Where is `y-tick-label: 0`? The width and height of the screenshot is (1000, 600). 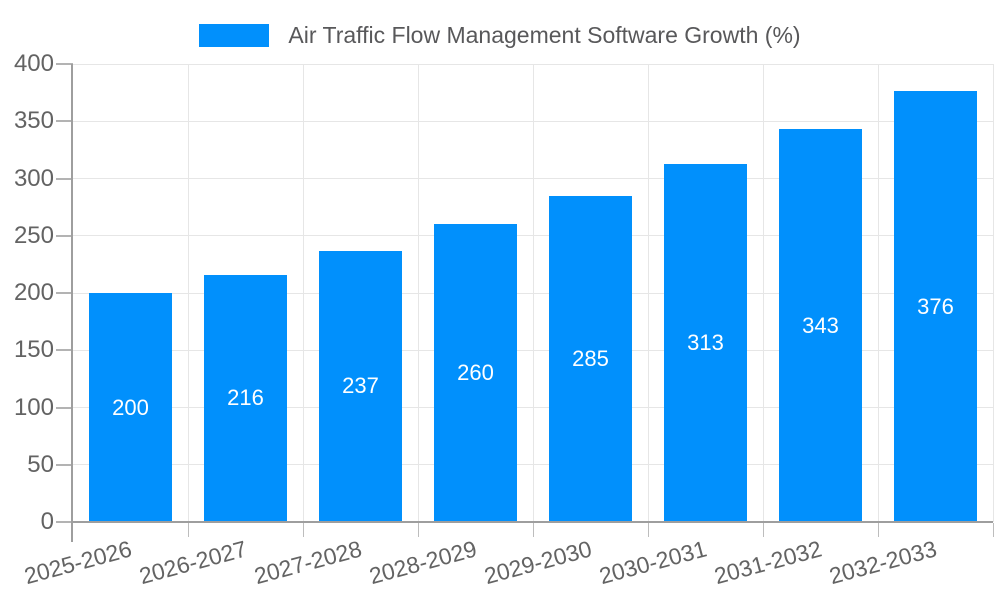 y-tick-label: 0 is located at coordinates (47, 521).